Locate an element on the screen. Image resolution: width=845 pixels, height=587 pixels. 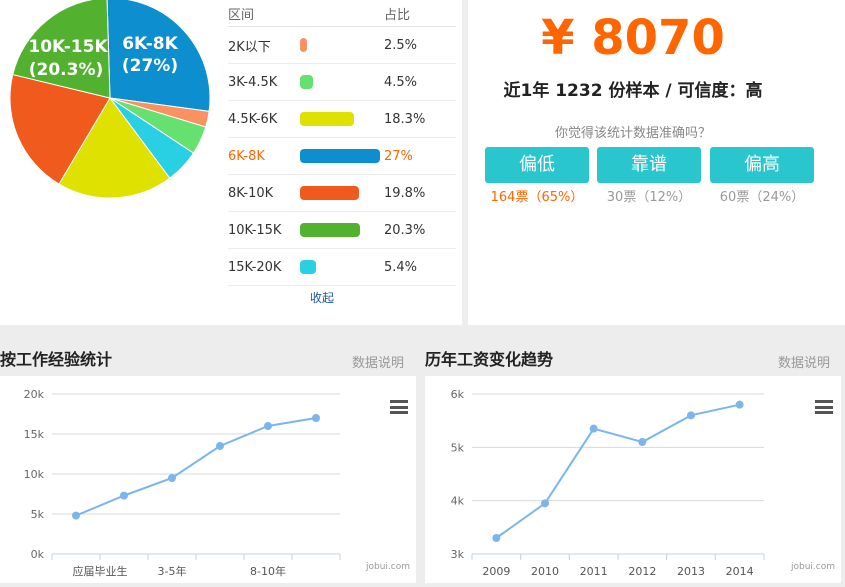
pct-value: 5.4% is located at coordinates (401, 267).